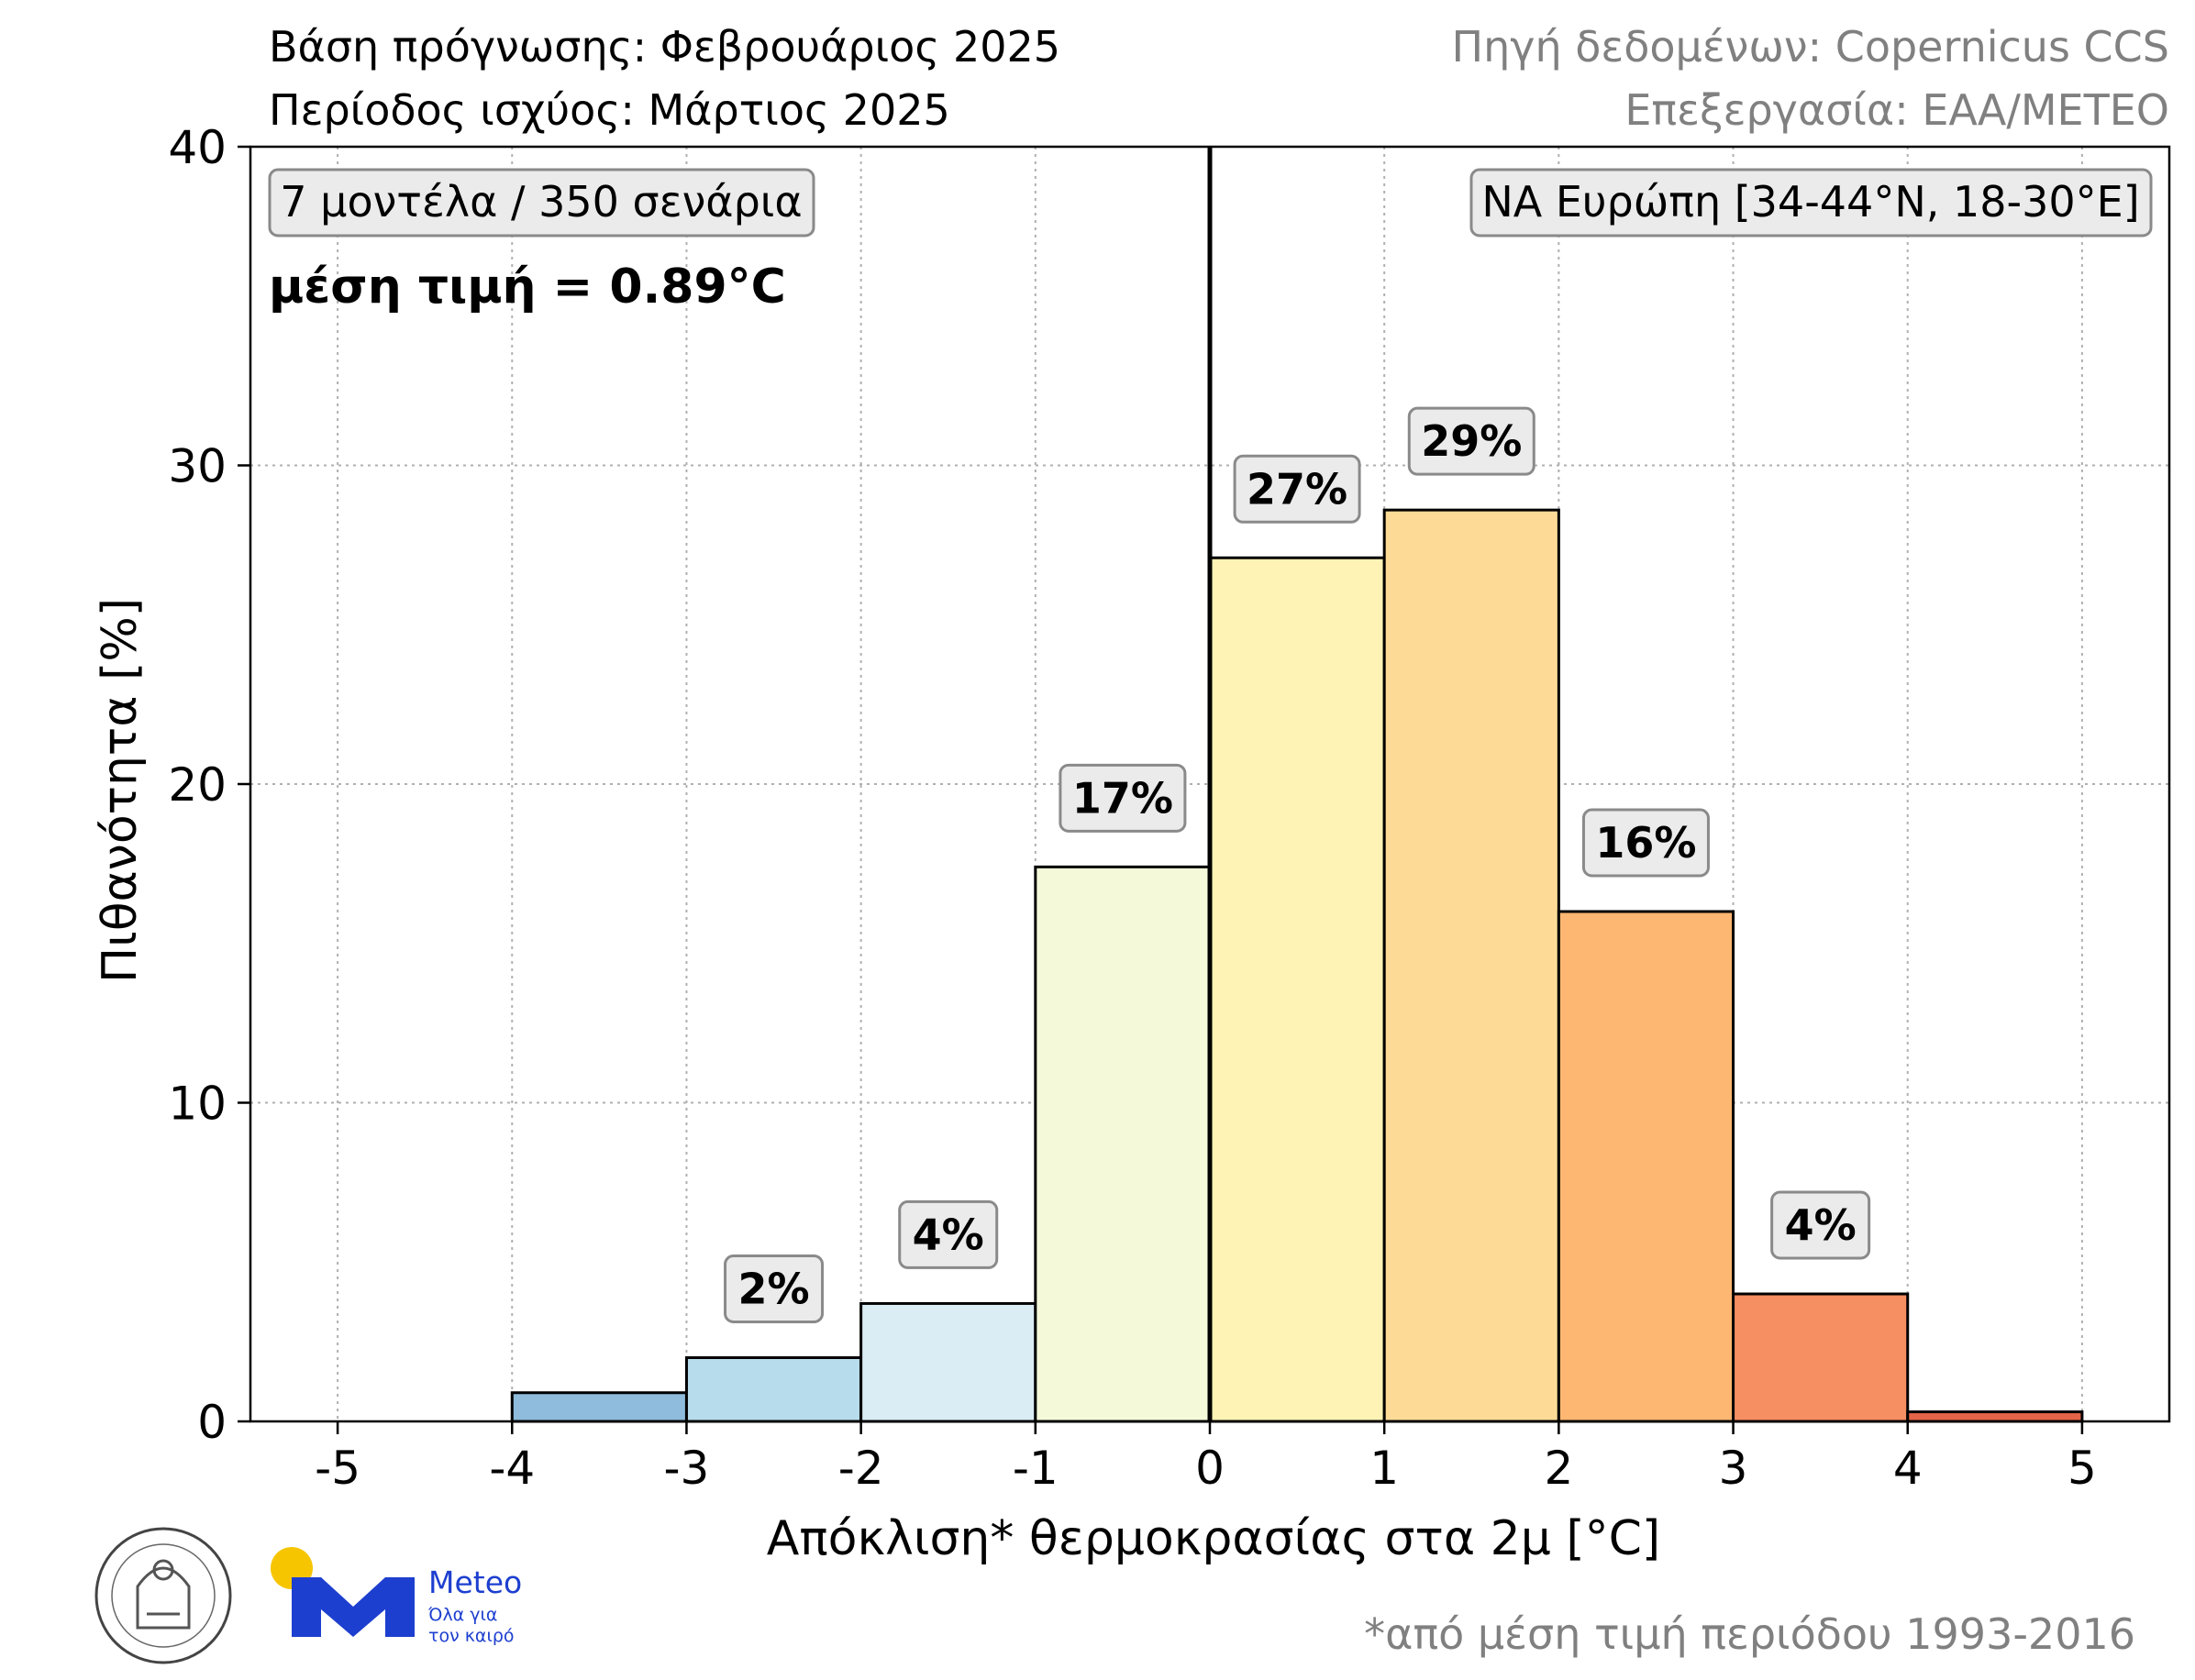 Image resolution: width=2195 pixels, height=1680 pixels. Describe the element at coordinates (2082, 1468) in the screenshot. I see `x-tick-label: 5` at that location.